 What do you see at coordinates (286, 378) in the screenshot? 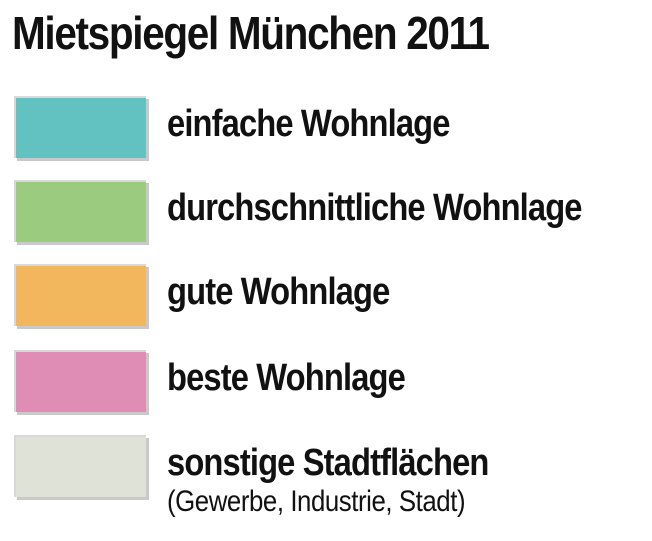
I see `legend-label: beste Wohnlage` at bounding box center [286, 378].